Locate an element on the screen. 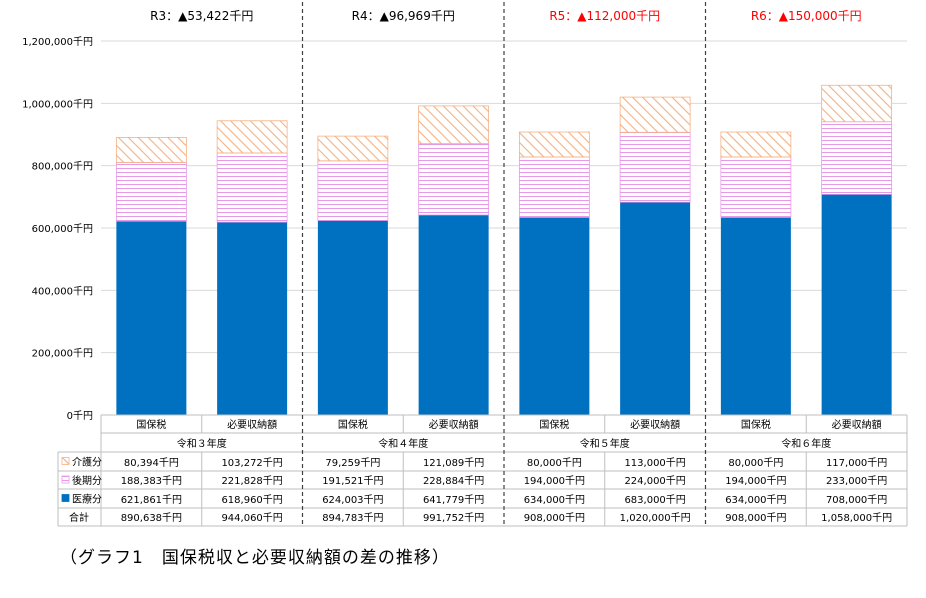 The width and height of the screenshot is (926, 598). chart-caption: （グラフ1 国保税収と必要収納額の差の推移） is located at coordinates (255, 558).